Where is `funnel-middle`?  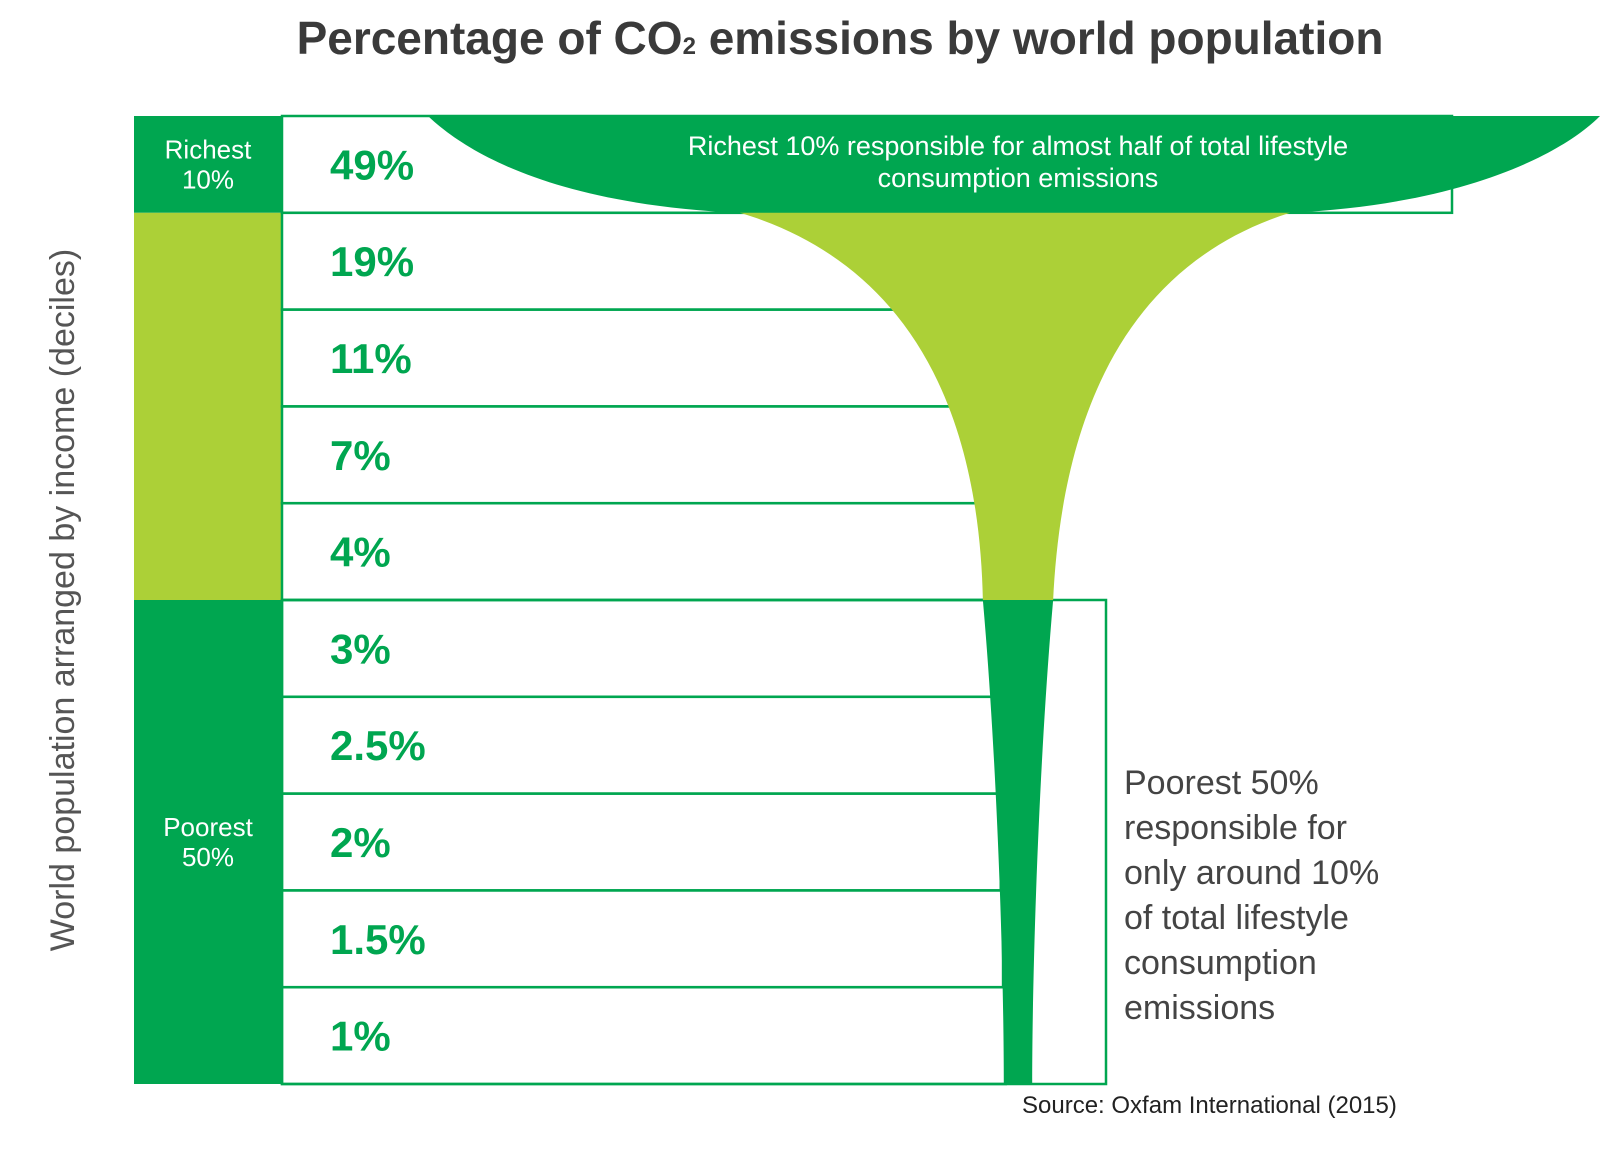 funnel-middle is located at coordinates (1015, 406).